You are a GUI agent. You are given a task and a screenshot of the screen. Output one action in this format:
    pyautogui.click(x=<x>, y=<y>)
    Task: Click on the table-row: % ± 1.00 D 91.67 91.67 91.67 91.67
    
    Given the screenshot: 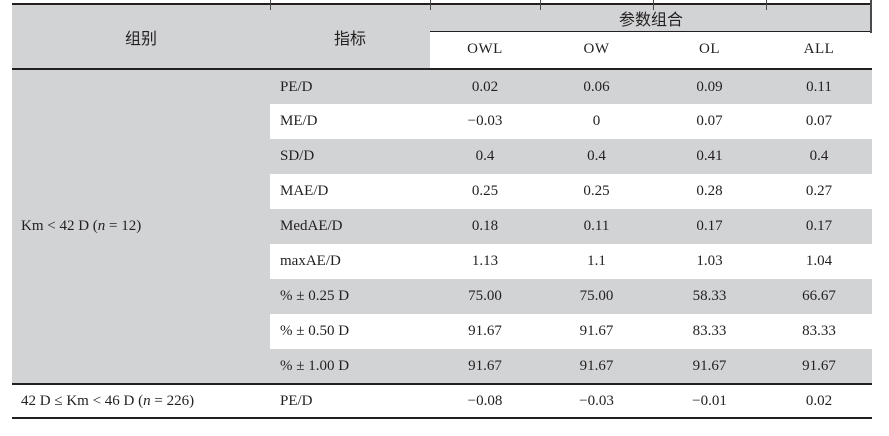 What is the action you would take?
    pyautogui.click(x=442, y=366)
    